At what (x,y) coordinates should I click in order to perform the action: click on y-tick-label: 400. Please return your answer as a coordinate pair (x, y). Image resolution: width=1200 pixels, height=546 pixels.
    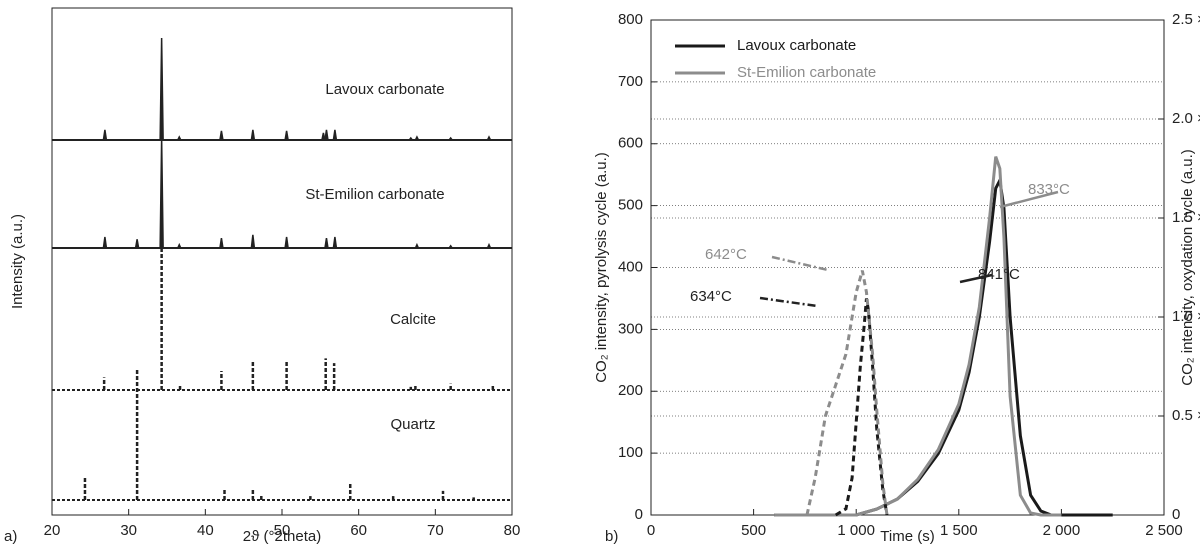
    Looking at the image, I should click on (630, 266).